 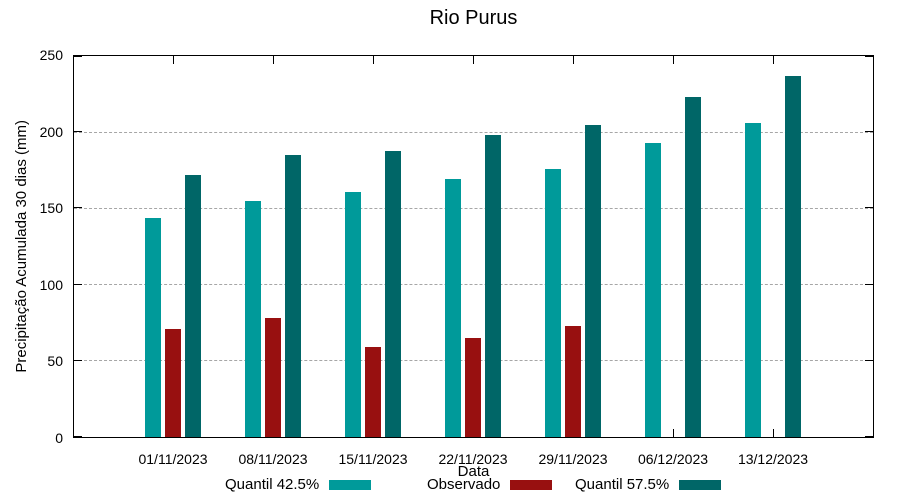 What do you see at coordinates (253, 318) in the screenshot?
I see `bar-quantil-42-5-08-11-2023` at bounding box center [253, 318].